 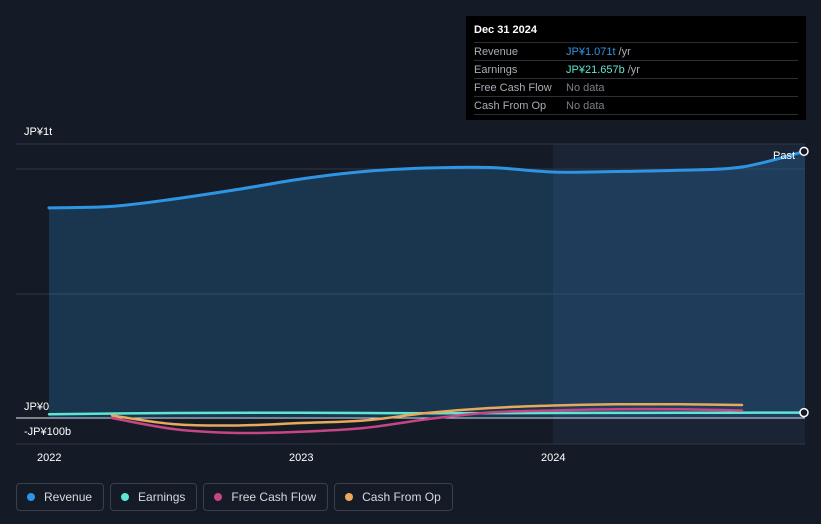 I want to click on y-tick-label-zero: JP¥0, so click(x=37, y=407).